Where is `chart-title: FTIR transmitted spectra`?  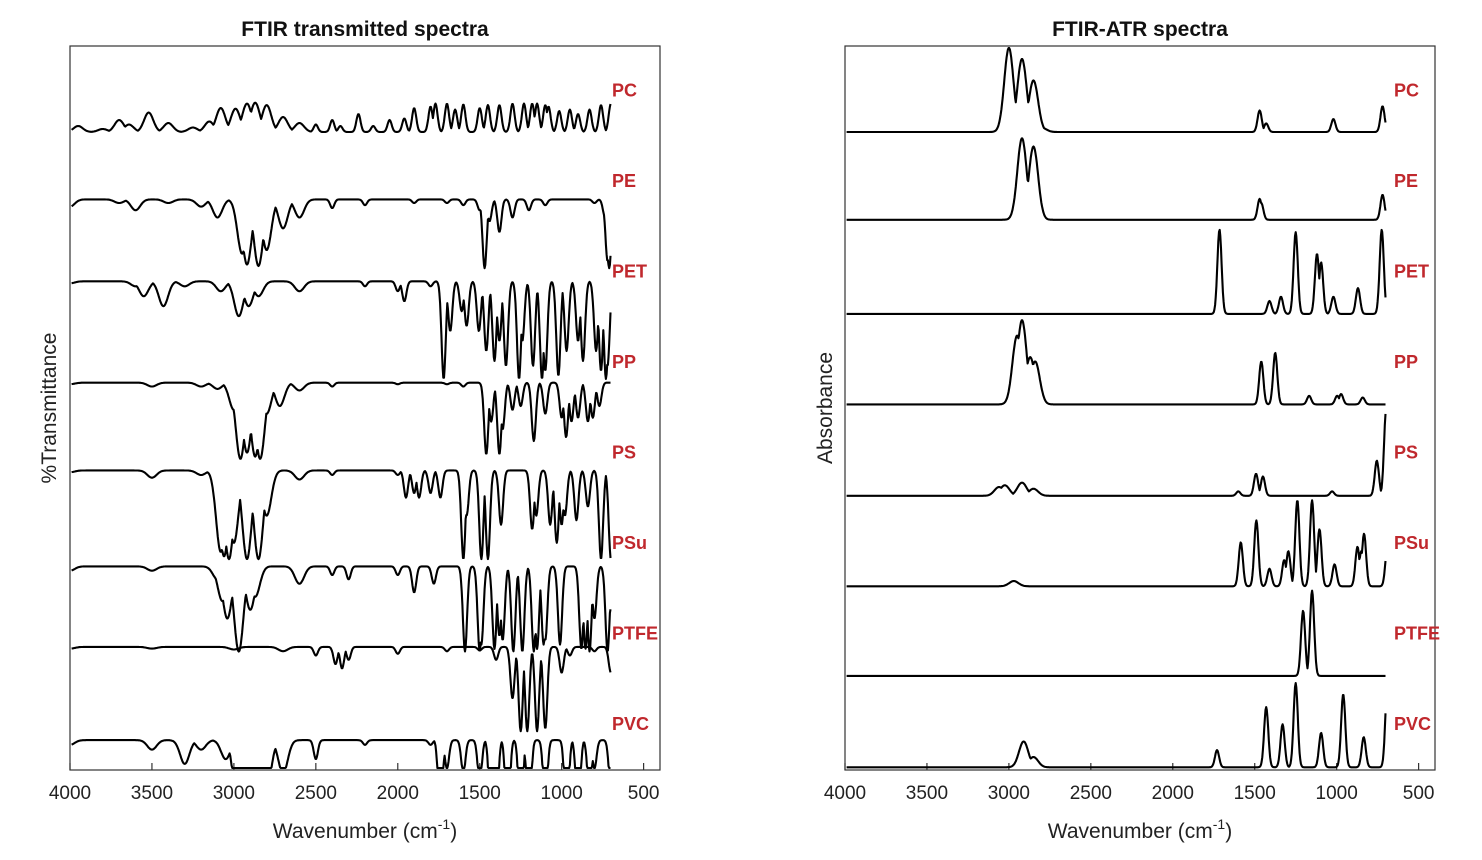 chart-title: FTIR transmitted spectra is located at coordinates (365, 29).